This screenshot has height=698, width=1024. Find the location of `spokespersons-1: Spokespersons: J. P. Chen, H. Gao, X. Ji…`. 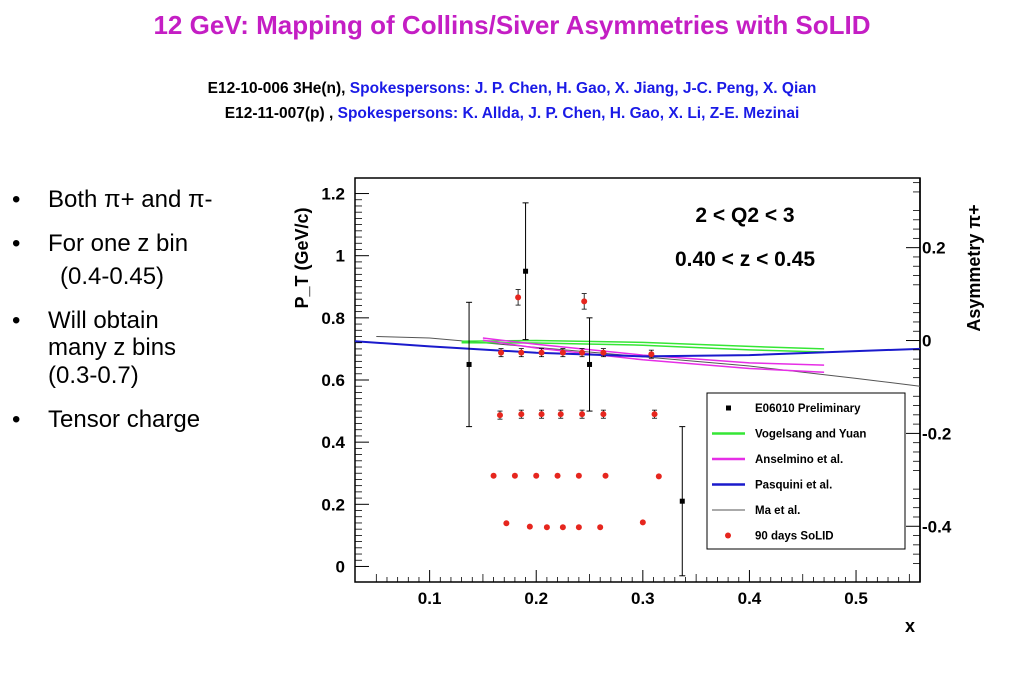

spokespersons-1: Spokespersons: J. P. Chen, H. Gao, X. Ji… is located at coordinates (583, 88).